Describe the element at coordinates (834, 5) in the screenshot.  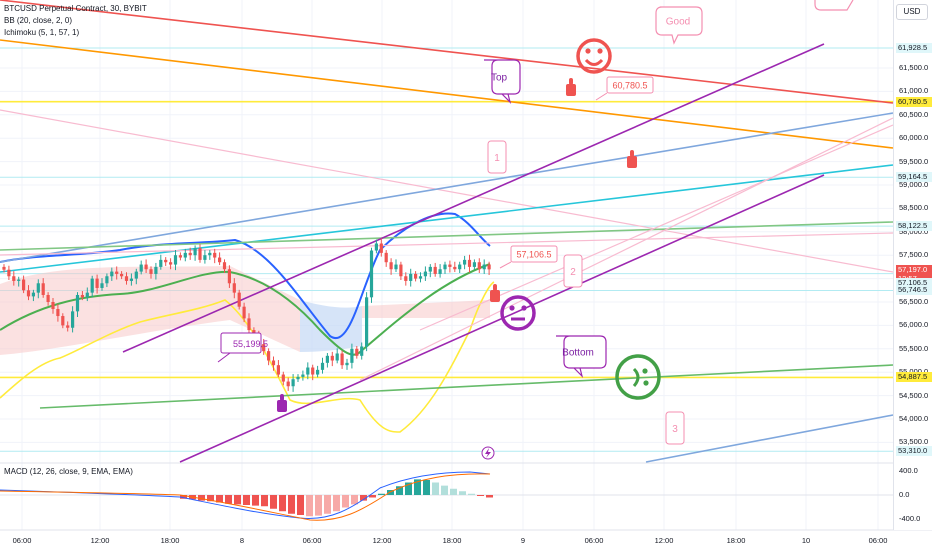
I see `partial-bubble` at that location.